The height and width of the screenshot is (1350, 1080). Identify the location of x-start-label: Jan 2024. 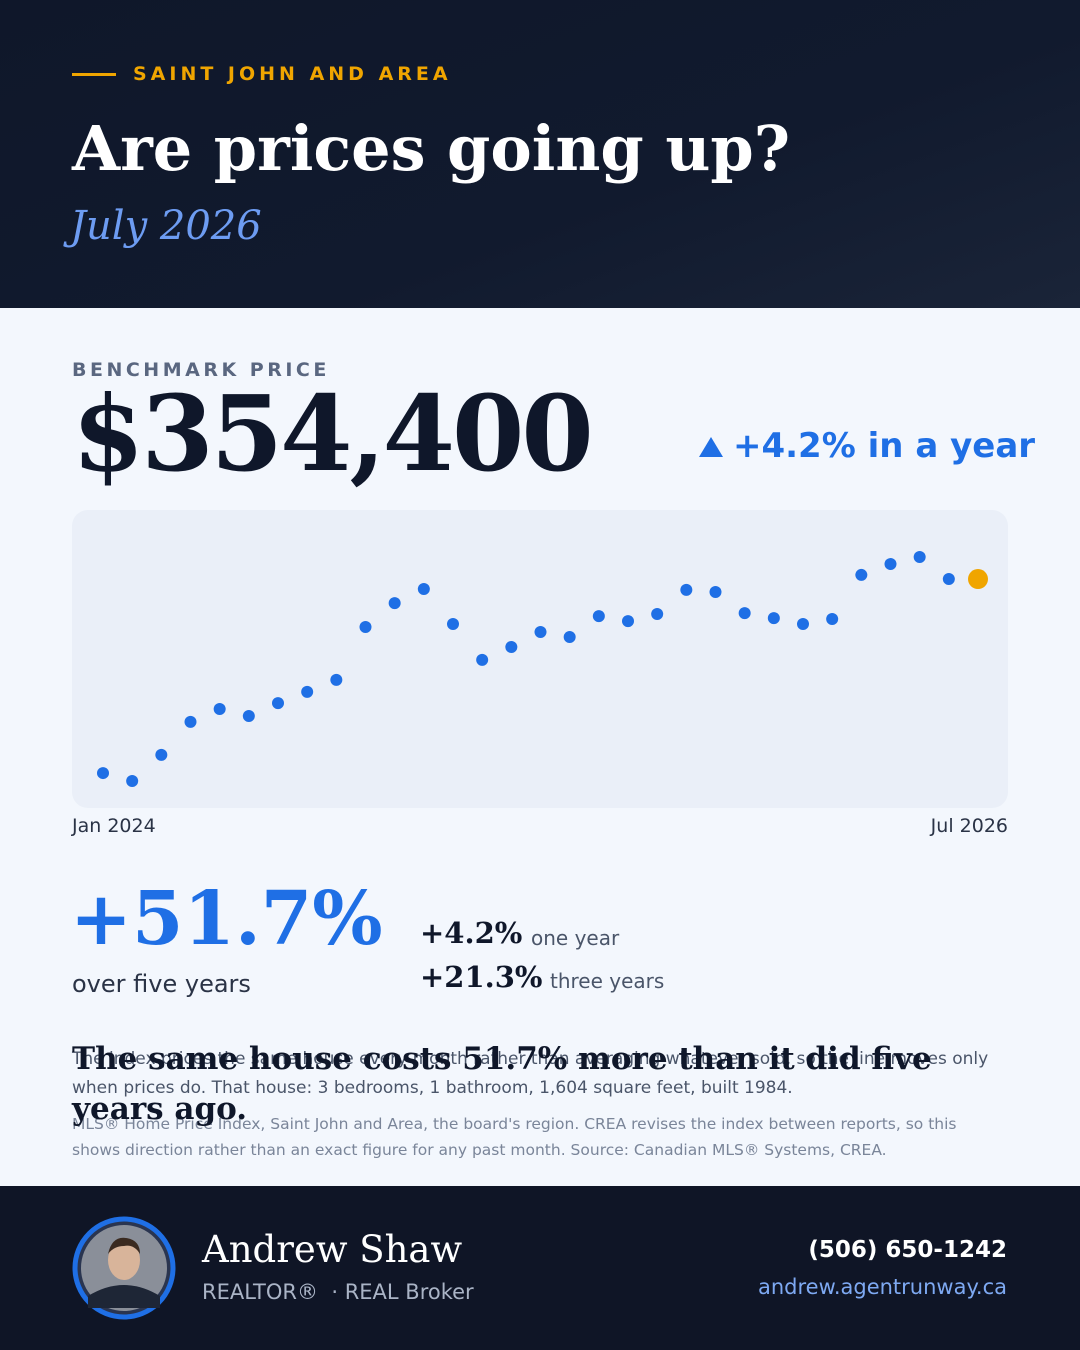
(114, 826).